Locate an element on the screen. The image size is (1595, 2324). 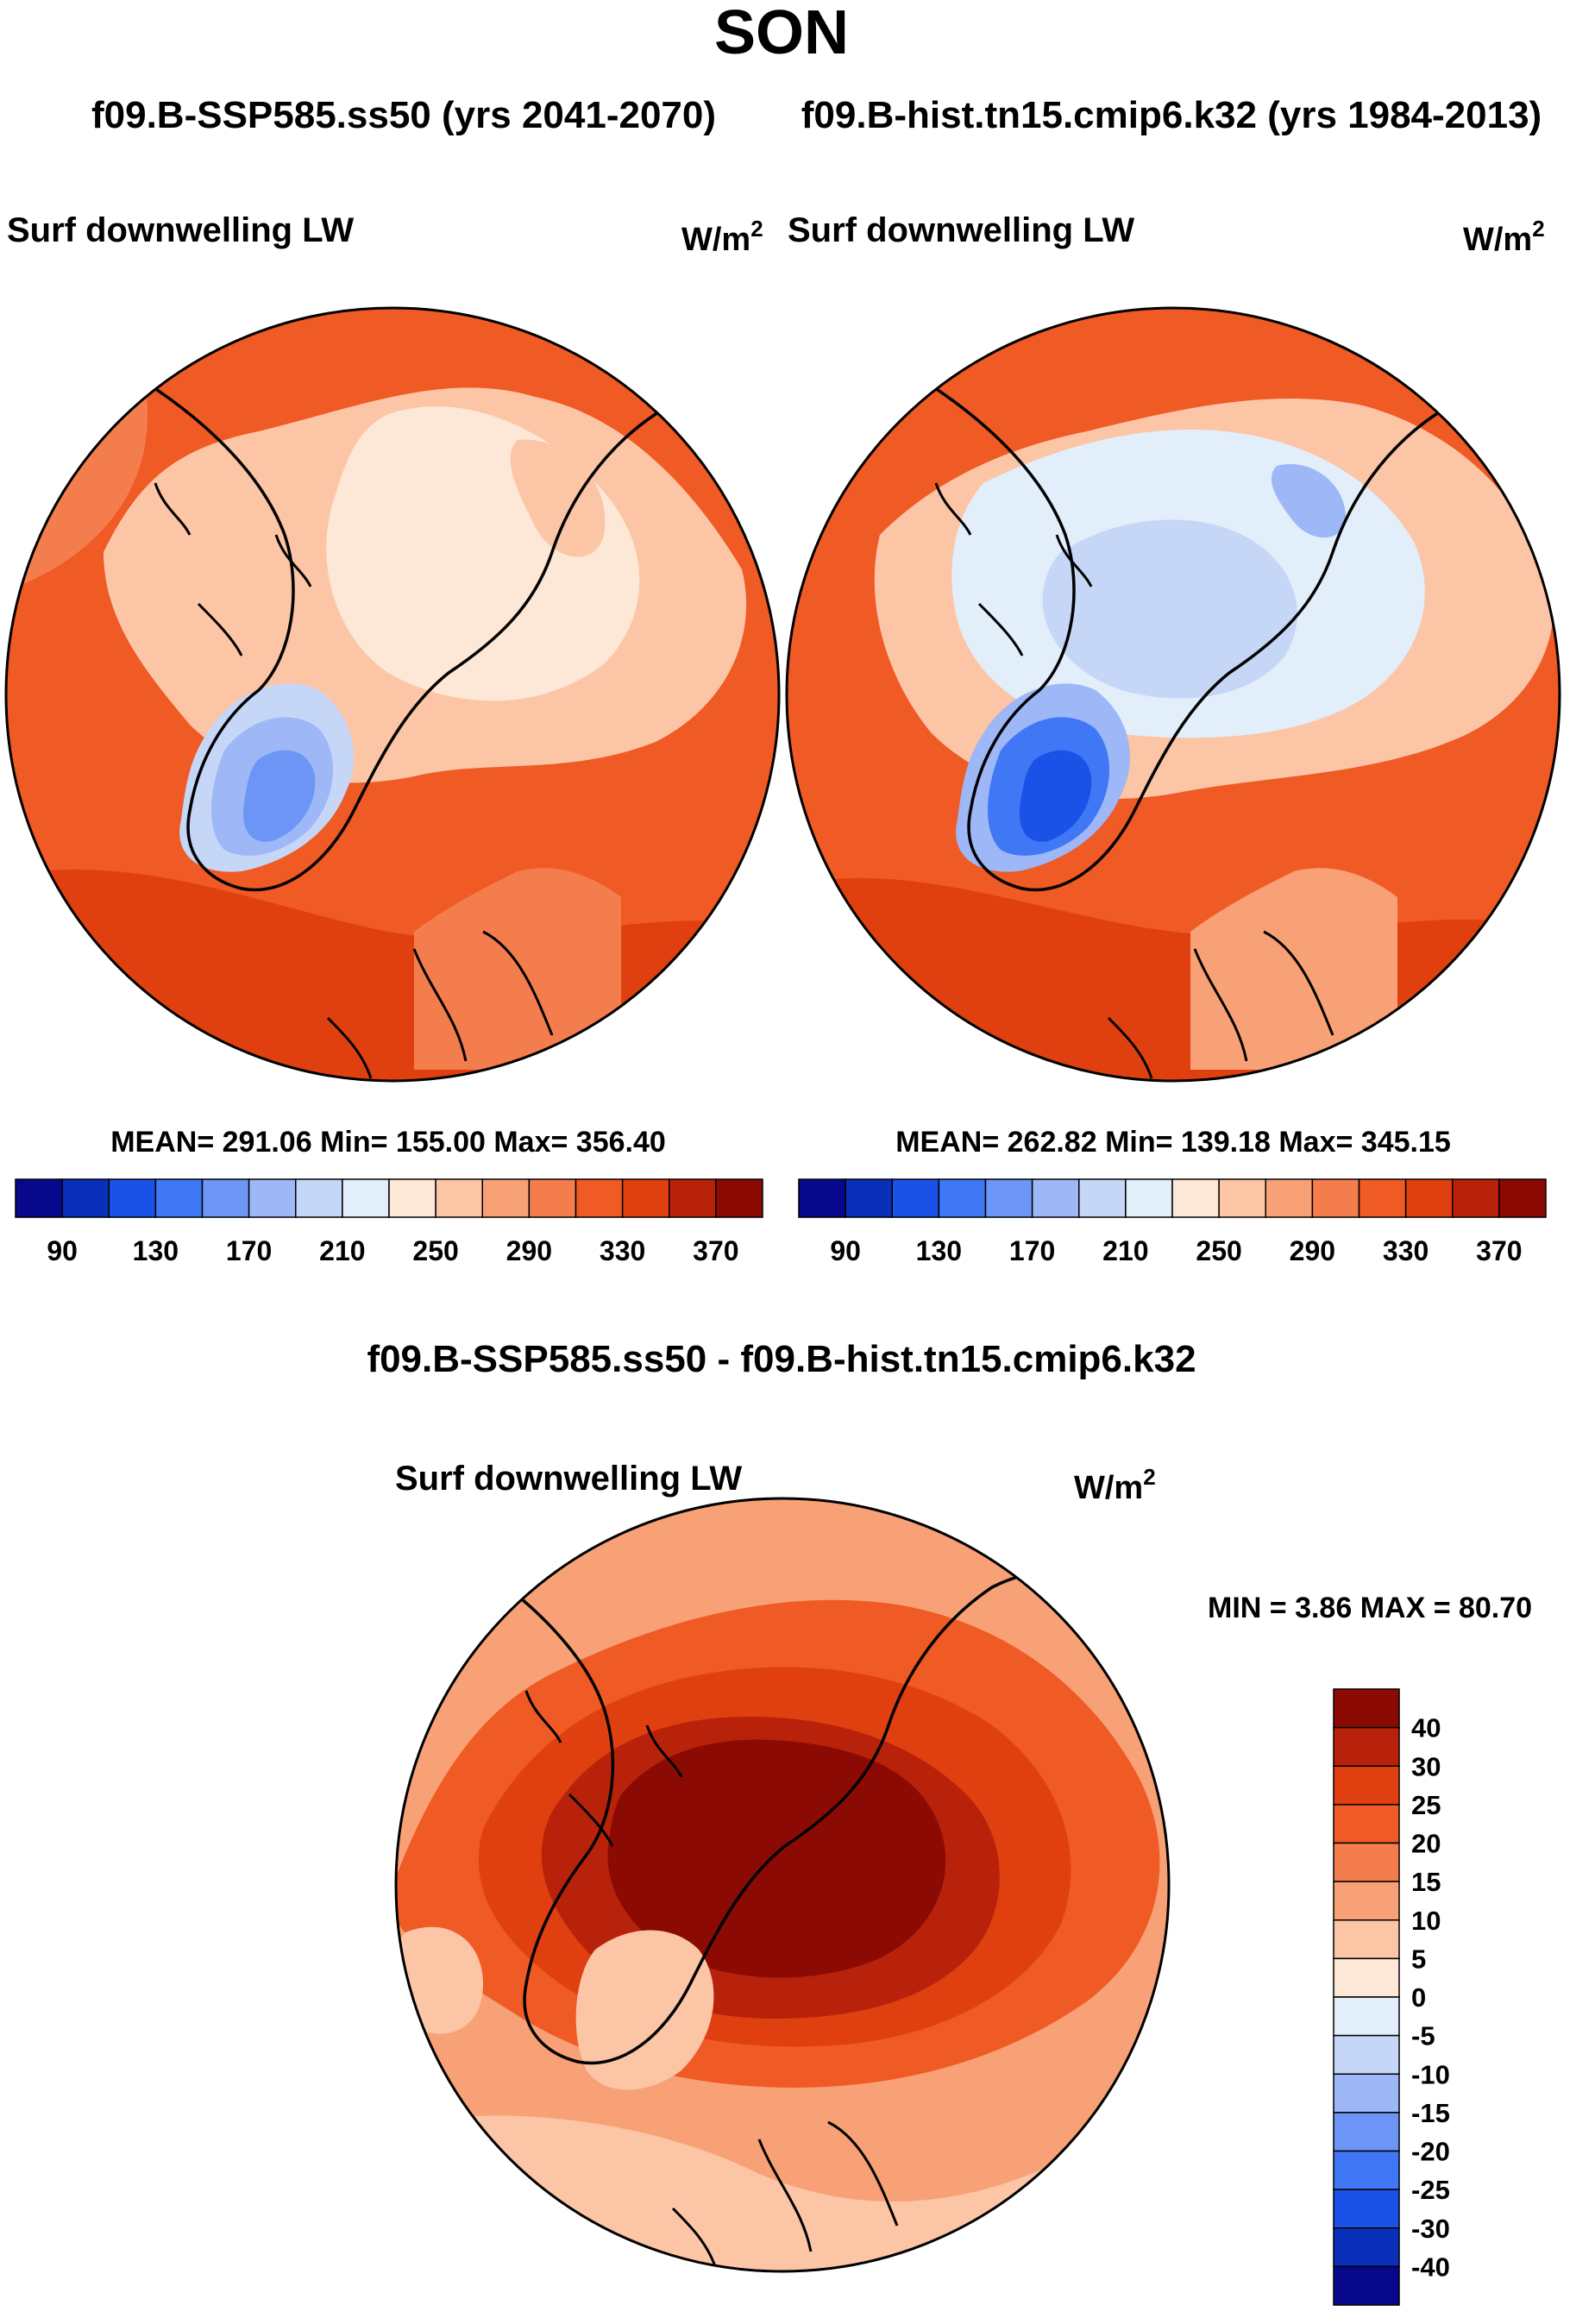
colorbar-tick-label: 25 is located at coordinates (1426, 1805).